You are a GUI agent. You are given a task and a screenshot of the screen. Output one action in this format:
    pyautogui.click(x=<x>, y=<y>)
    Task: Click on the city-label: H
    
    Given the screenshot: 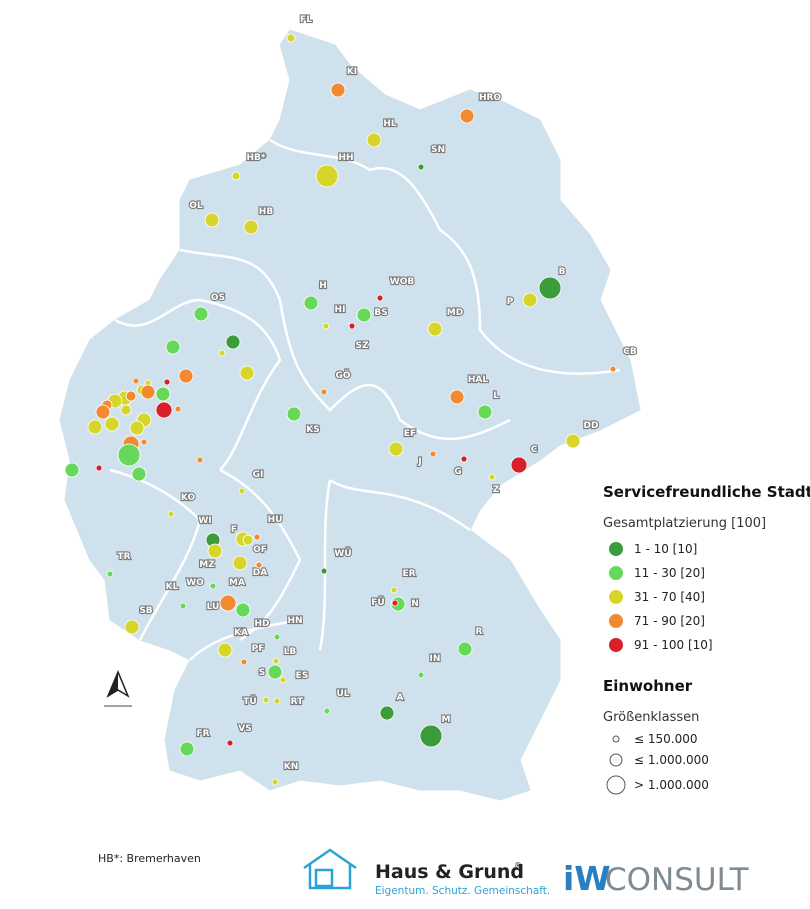 What is the action you would take?
    pyautogui.click(x=323, y=286)
    